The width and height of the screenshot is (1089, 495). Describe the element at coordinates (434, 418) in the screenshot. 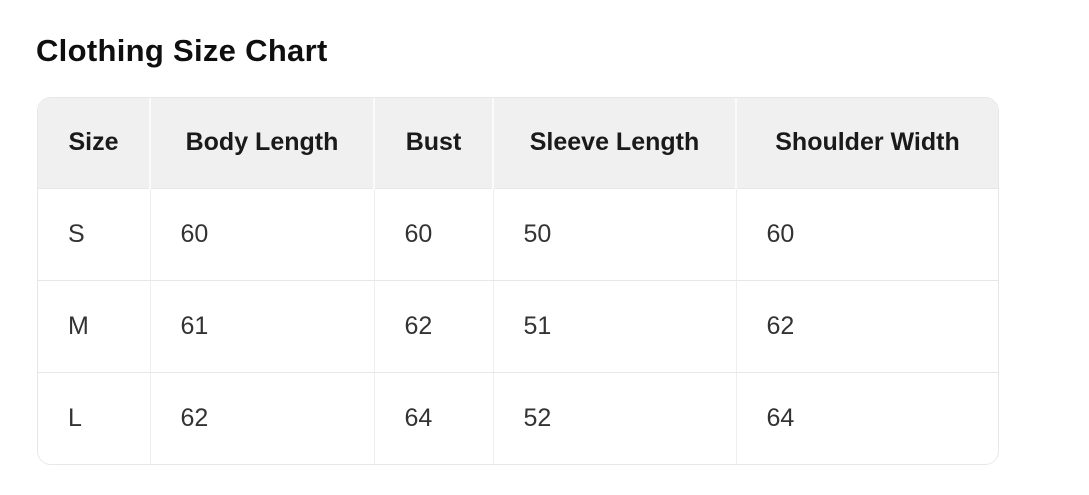

I see `cell-bust: 64` at that location.